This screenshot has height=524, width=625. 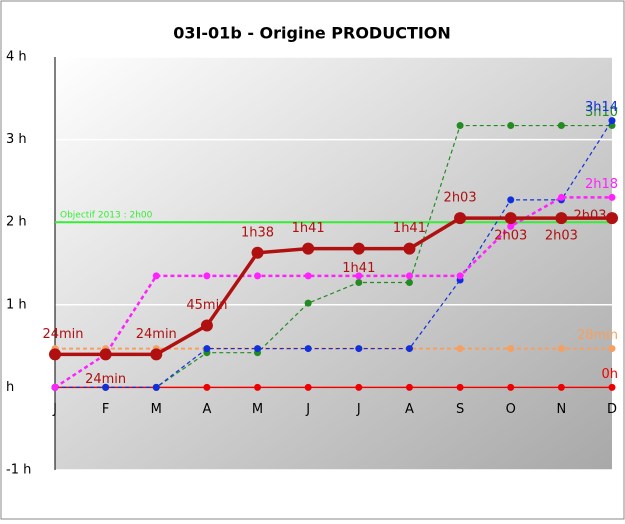 I want to click on objective-label: Objectif 2013 : 2h00, so click(x=106, y=216).